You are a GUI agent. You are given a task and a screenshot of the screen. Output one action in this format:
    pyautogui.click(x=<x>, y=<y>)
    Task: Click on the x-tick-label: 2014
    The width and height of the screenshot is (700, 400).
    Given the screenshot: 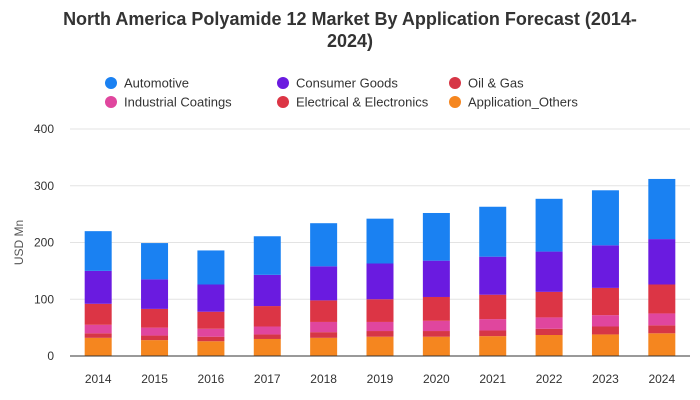 What is the action you would take?
    pyautogui.click(x=98, y=379)
    